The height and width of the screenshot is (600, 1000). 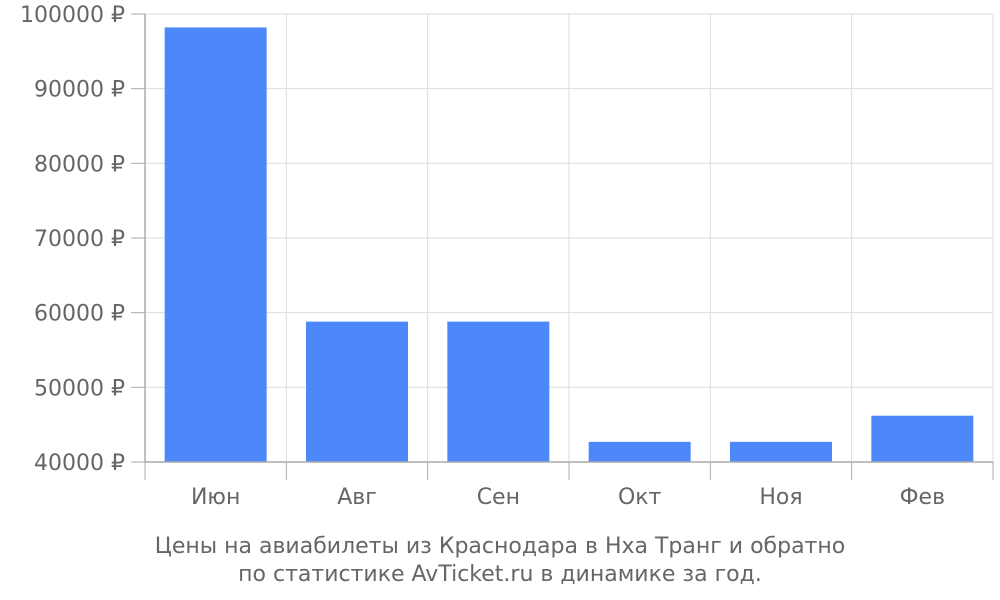 What do you see at coordinates (215, 497) in the screenshot?
I see `x-tick-label: Июн` at bounding box center [215, 497].